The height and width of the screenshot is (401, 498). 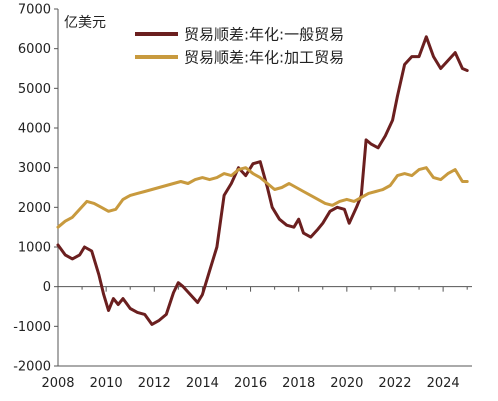 I want to click on y-tick-label: 6000, so click(x=34, y=49).